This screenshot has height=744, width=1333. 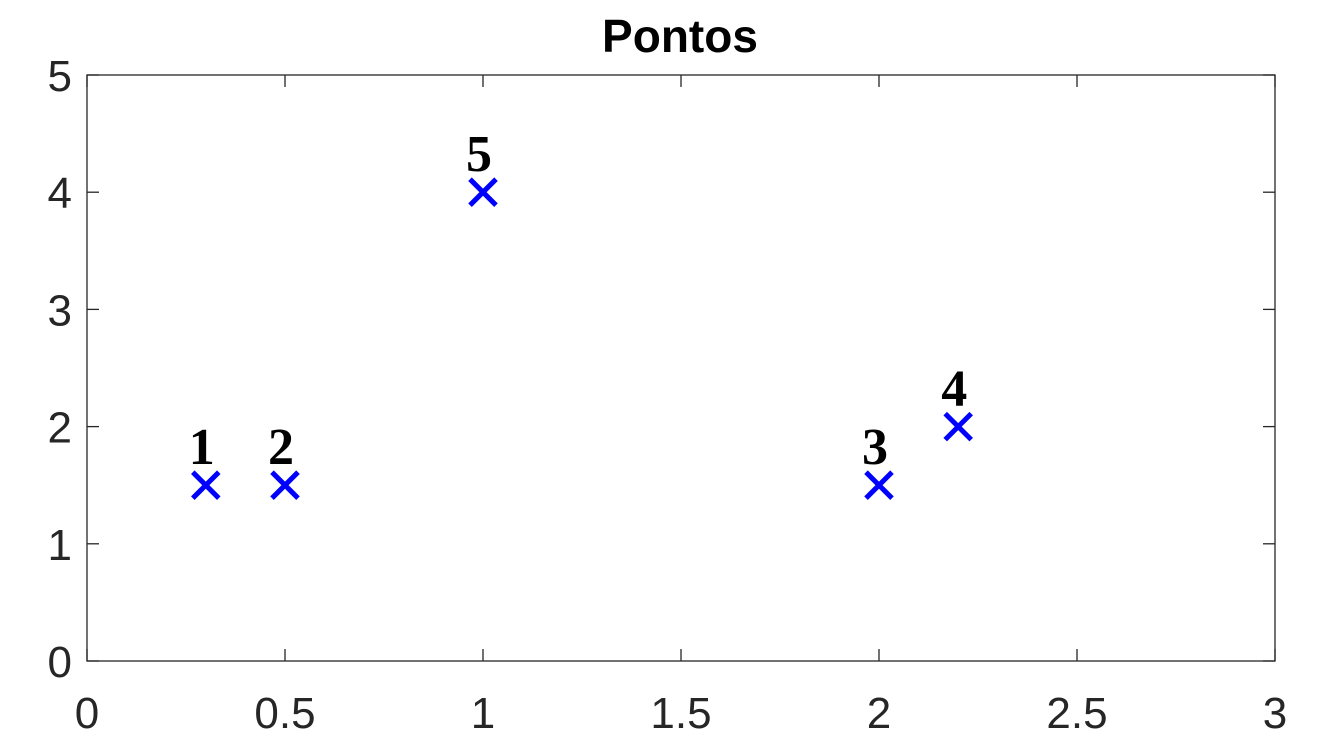 I want to click on x-tick-label: 1, so click(x=483, y=713).